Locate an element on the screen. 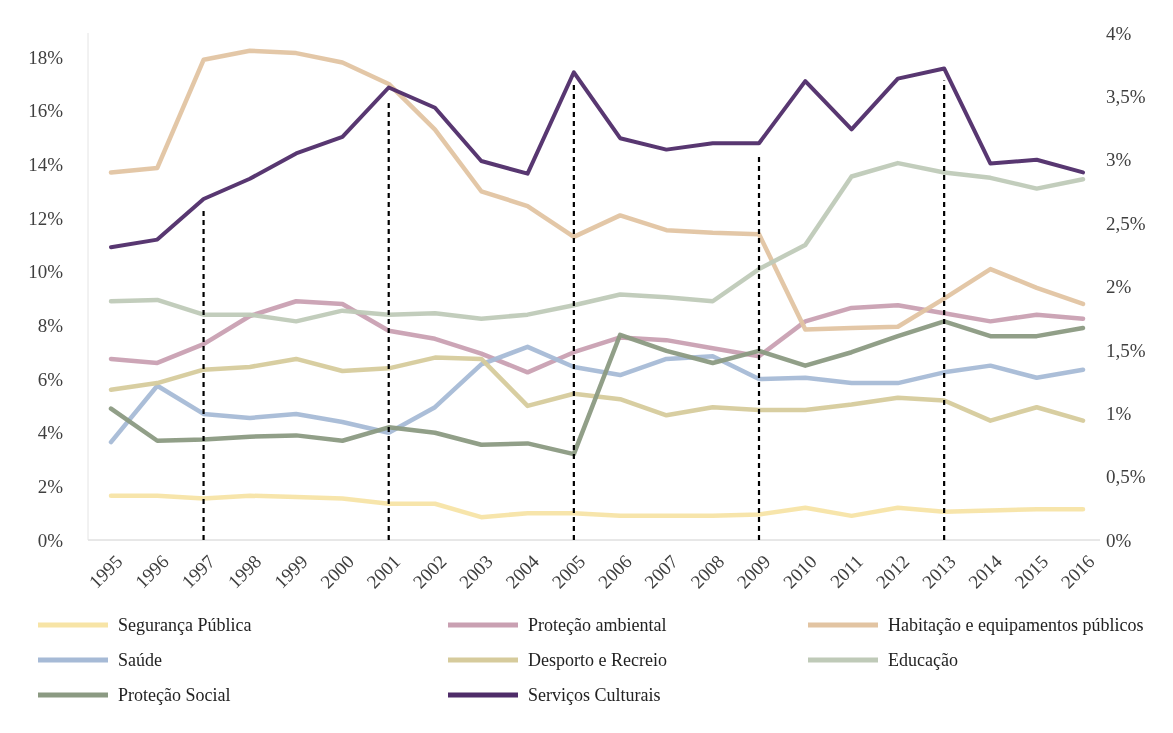 The height and width of the screenshot is (733, 1173). y2-tick-label: 0,5% is located at coordinates (1126, 477).